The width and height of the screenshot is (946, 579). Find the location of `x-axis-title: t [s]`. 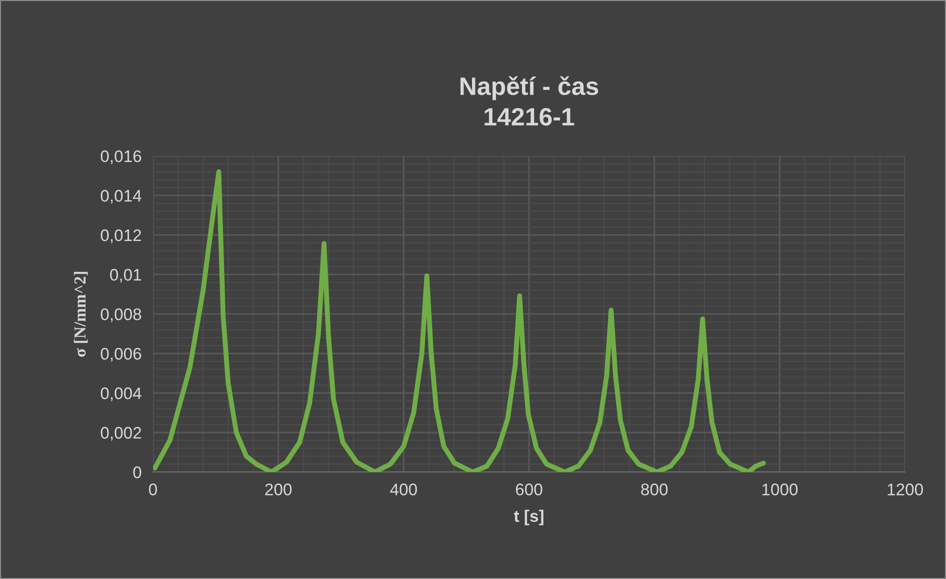

x-axis-title: t [s] is located at coordinates (529, 518).